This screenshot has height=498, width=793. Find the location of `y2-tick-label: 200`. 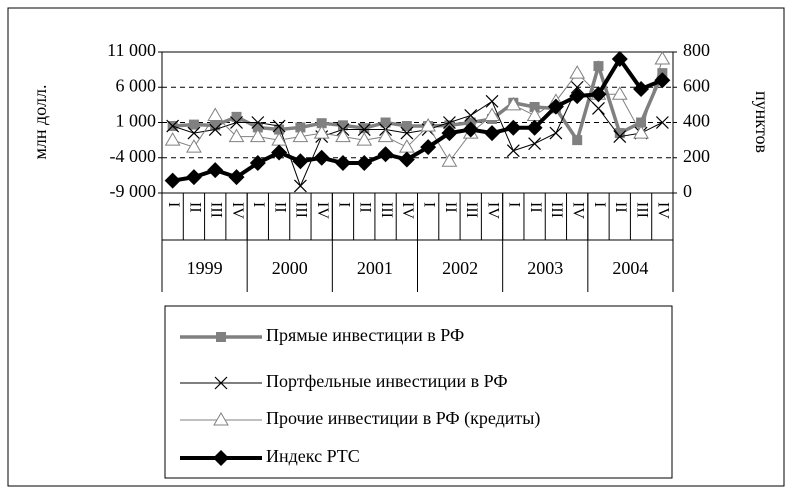

y2-tick-label: 200 is located at coordinates (696, 156).